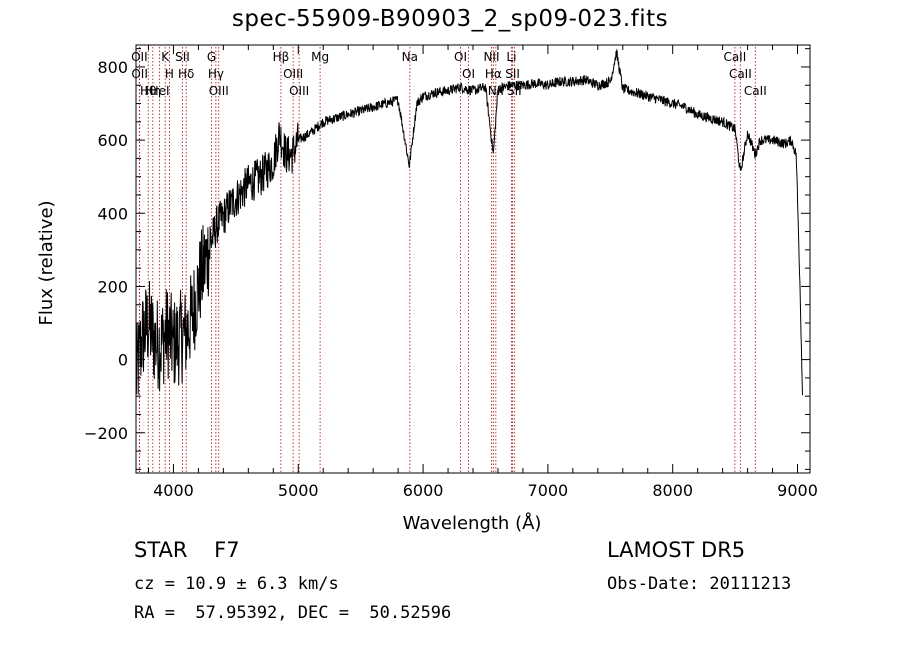 This screenshot has height=649, width=900. I want to click on y-tick-label: −200, so click(106, 433).